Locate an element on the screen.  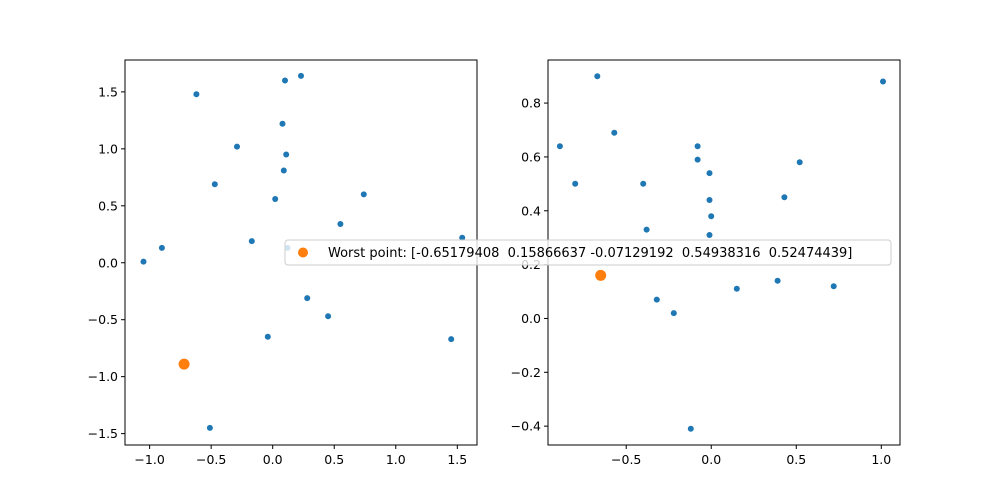
y-tick-label: −1.5 is located at coordinates (103, 433).